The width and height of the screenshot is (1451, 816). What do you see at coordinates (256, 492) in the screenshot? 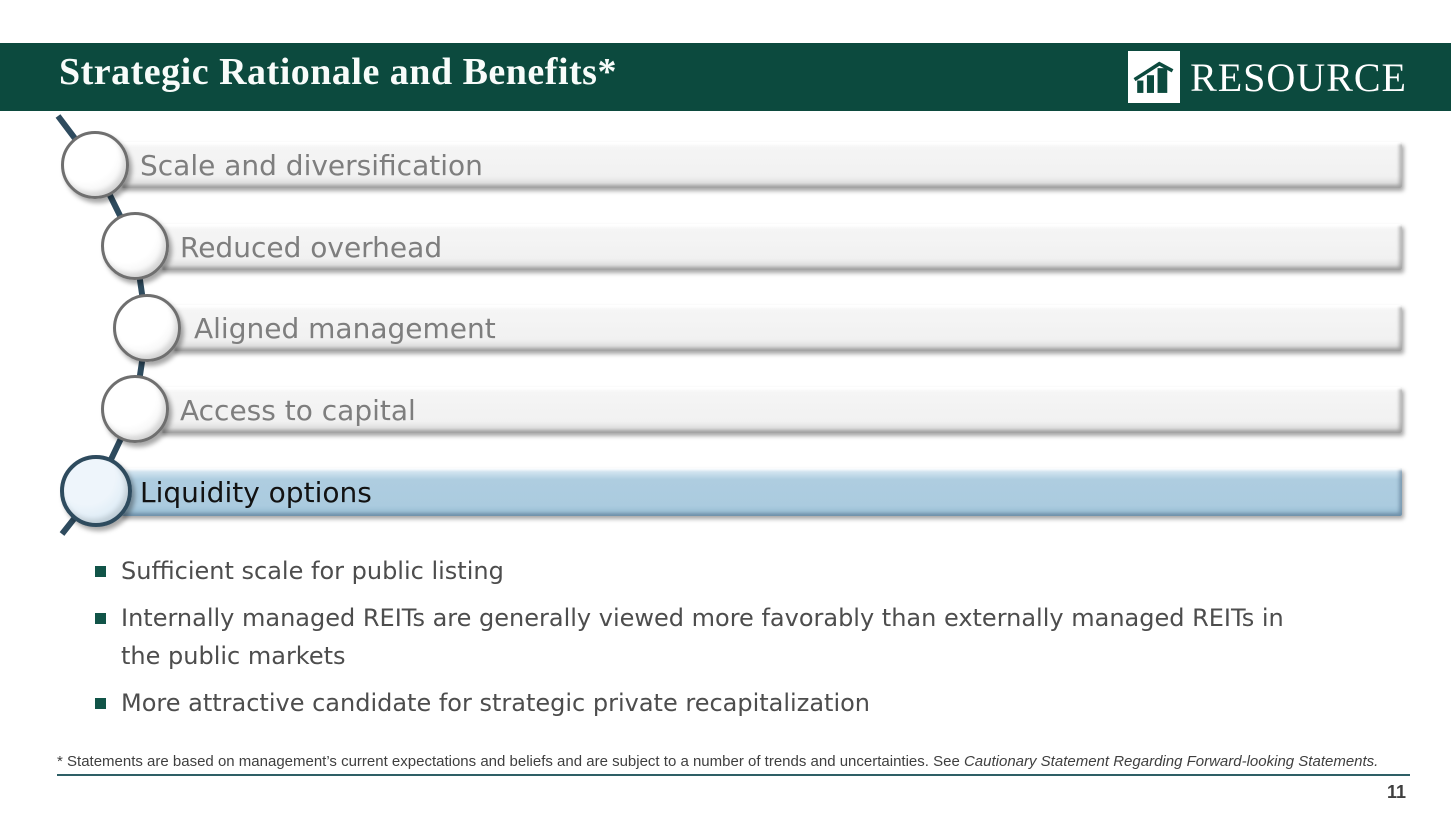
I see `diagram-bar-label: Liquidity options` at bounding box center [256, 492].